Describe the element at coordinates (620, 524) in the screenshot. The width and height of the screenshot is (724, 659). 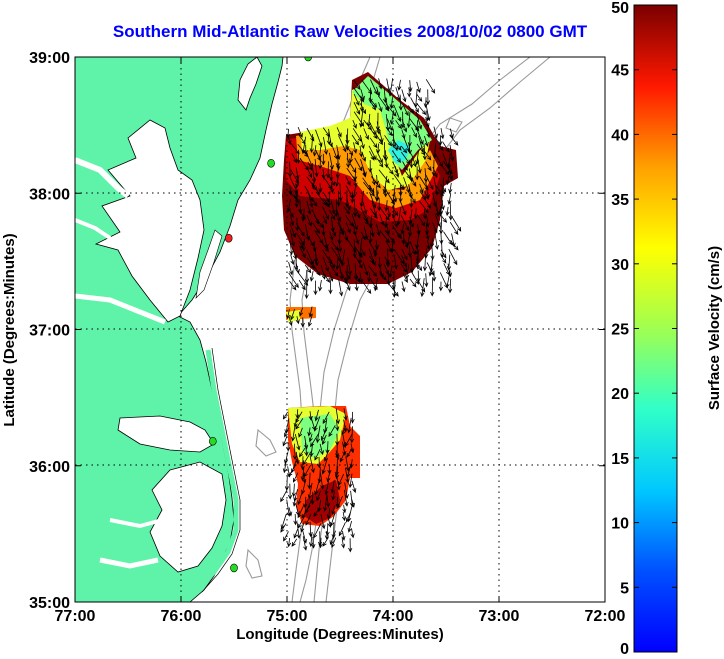
I see `colorbar-tick-label: 10` at that location.